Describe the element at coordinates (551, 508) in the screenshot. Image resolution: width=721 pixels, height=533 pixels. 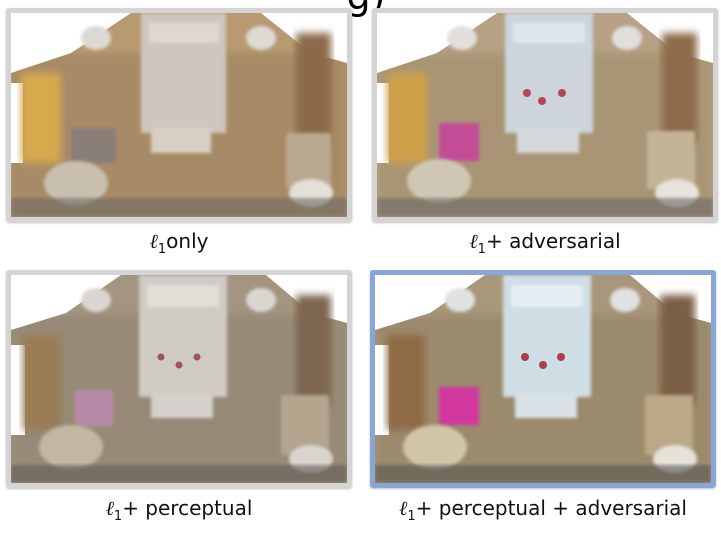
I see `caption-text: + perceptual + adversarial` at that location.